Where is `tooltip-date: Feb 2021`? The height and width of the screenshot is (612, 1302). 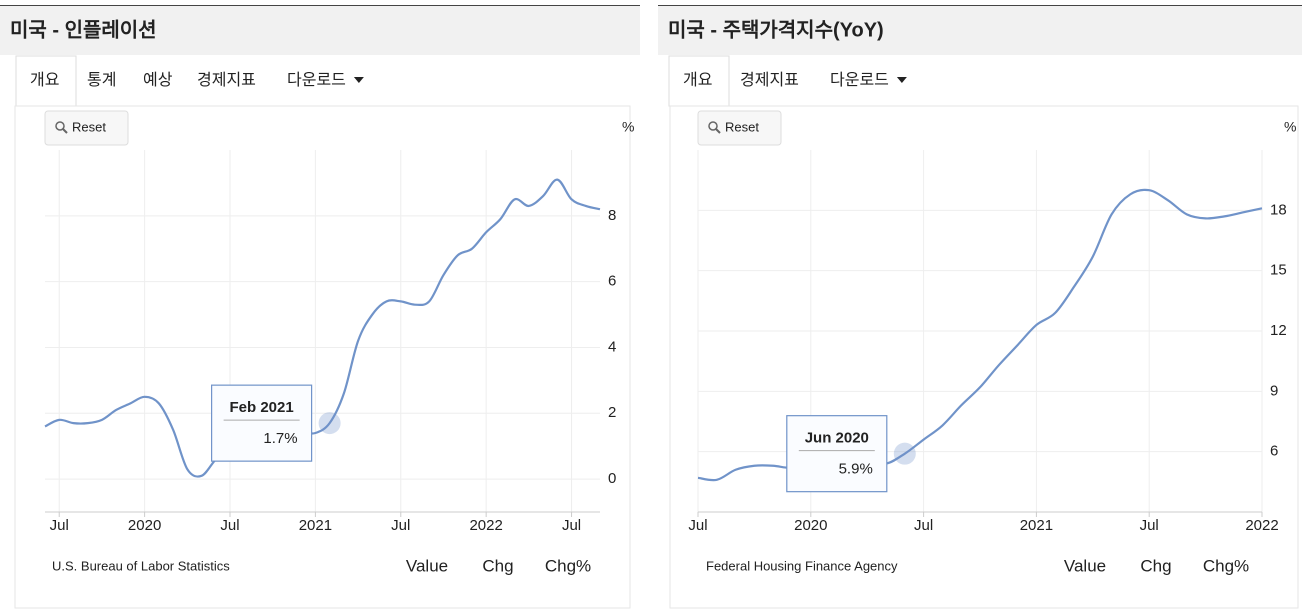
tooltip-date: Feb 2021 is located at coordinates (262, 407).